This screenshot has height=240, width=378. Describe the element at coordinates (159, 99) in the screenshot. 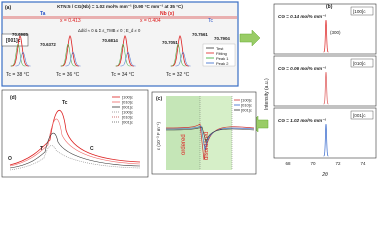

I see `panel-label: (c)` at that location.